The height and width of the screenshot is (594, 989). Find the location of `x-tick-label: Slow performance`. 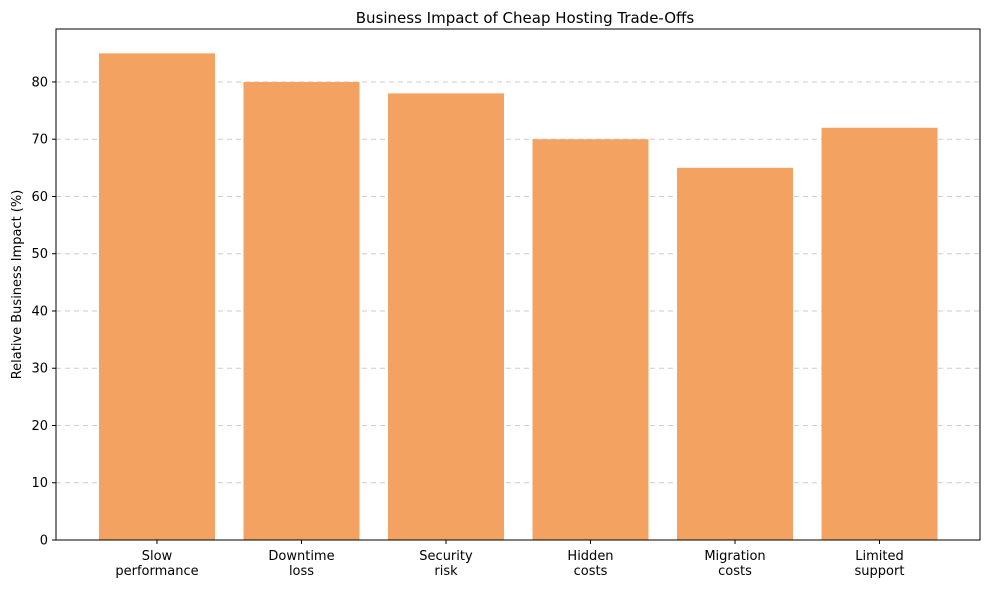

x-tick-label: Slow performance is located at coordinates (156, 564).